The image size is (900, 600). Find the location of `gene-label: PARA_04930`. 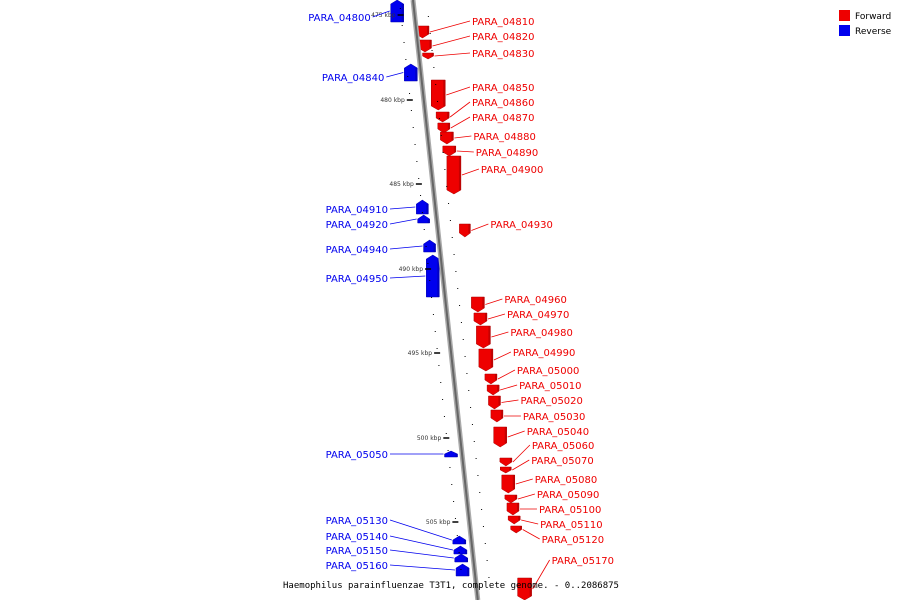

gene-label: PARA_04930 is located at coordinates (521, 225).